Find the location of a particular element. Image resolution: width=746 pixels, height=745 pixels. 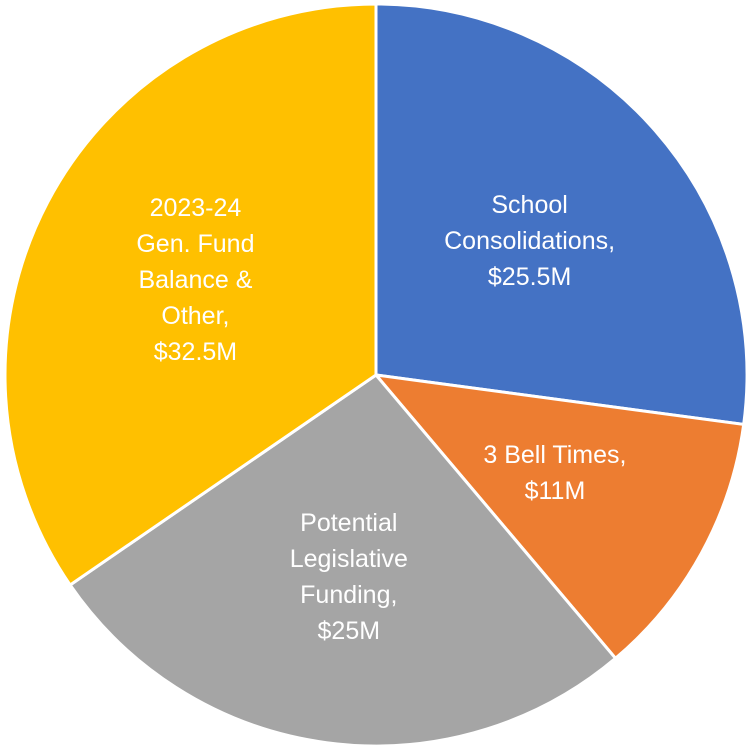

value-label: $32.5M is located at coordinates (195, 351).